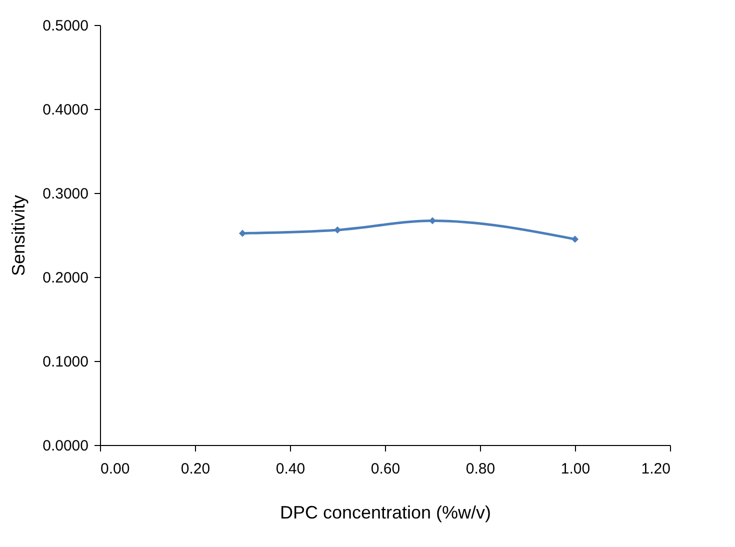  Describe the element at coordinates (386, 512) in the screenshot. I see `x-axis-title: DPC concentration (%w/v)` at that location.